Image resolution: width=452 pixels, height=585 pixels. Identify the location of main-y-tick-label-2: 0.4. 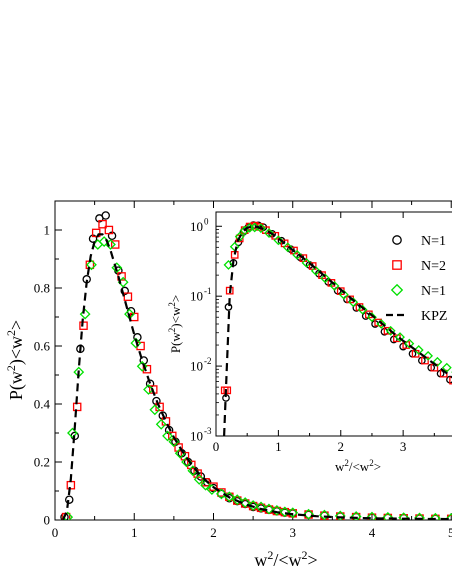
(42, 404).